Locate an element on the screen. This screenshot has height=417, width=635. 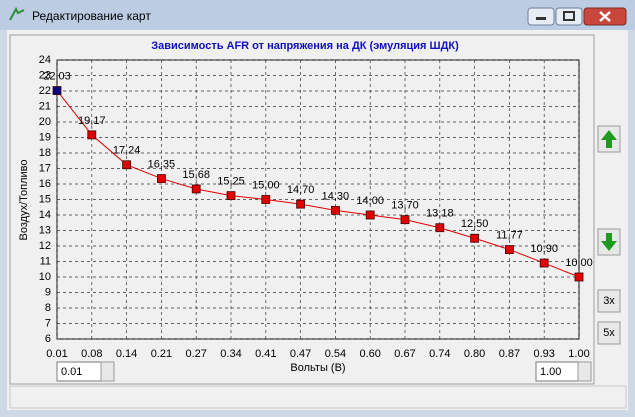
zoom-3-label: 3x is located at coordinates (609, 301).